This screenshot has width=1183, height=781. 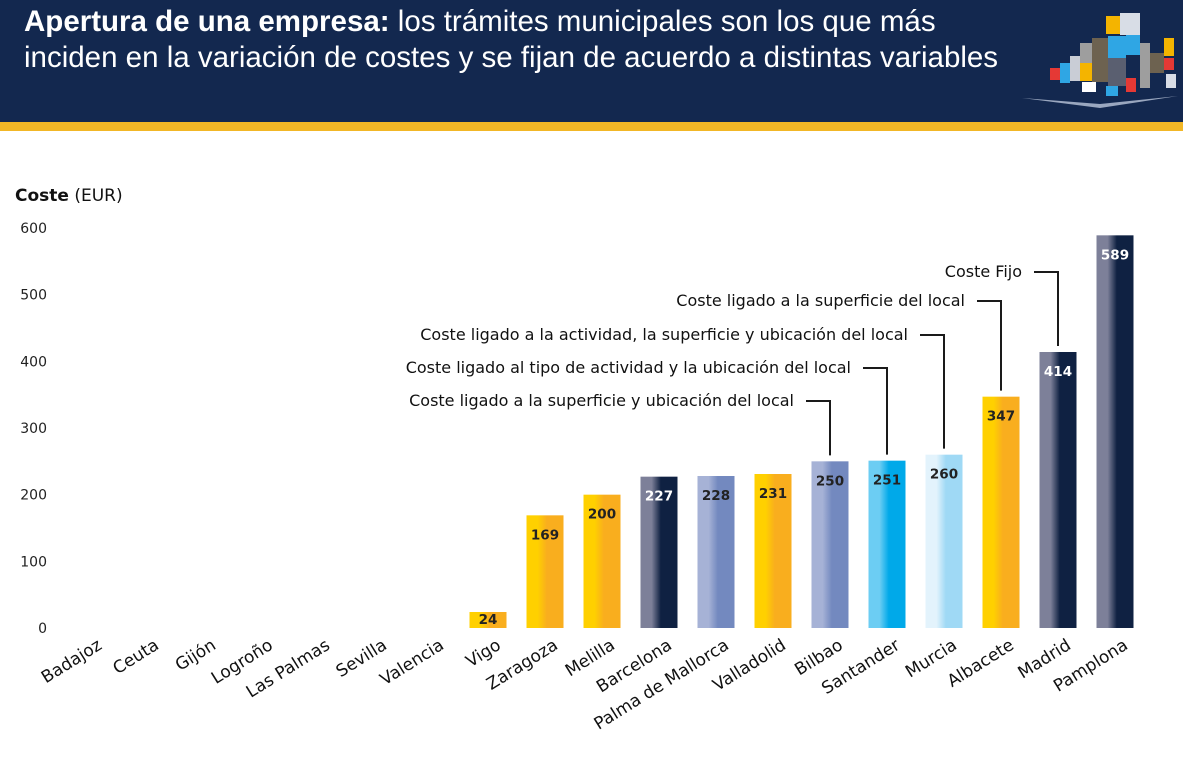 What do you see at coordinates (545, 571) in the screenshot?
I see `bar-zaragoza` at bounding box center [545, 571].